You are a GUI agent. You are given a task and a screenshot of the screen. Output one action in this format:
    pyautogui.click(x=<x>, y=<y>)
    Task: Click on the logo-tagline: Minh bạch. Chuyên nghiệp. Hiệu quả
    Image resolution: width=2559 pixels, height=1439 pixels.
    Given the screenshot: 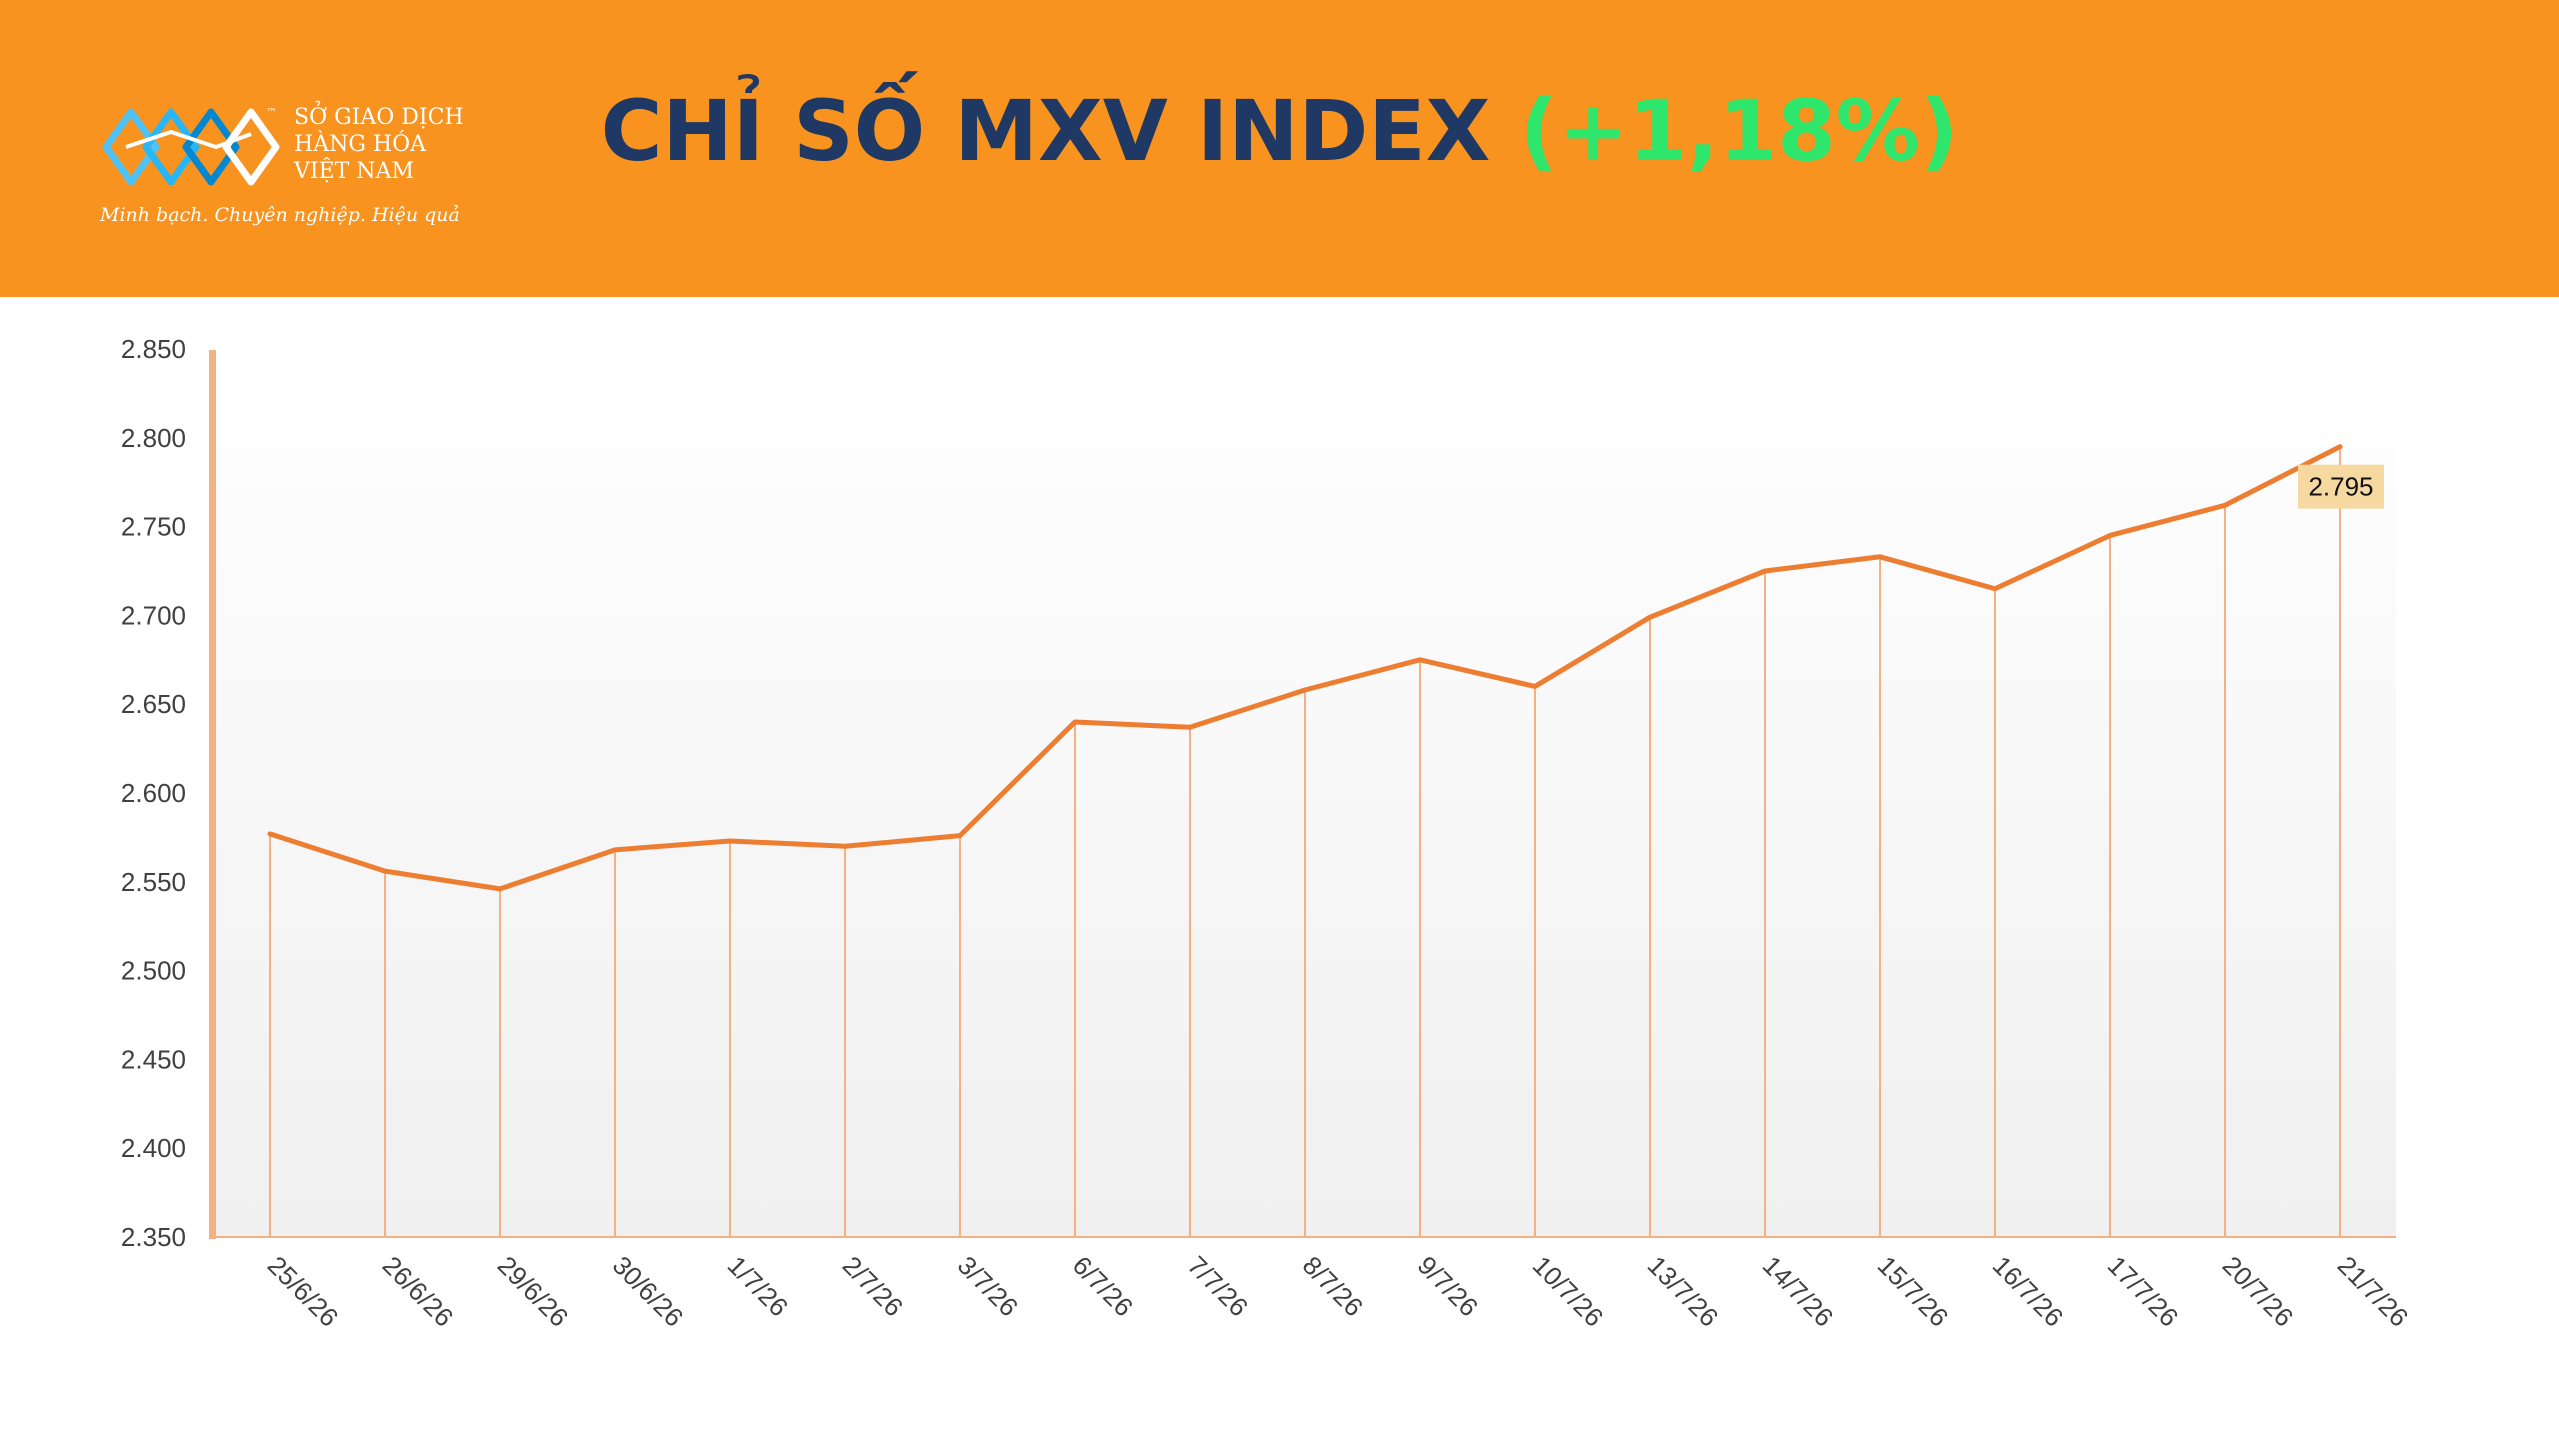 What is the action you would take?
    pyautogui.click(x=280, y=215)
    